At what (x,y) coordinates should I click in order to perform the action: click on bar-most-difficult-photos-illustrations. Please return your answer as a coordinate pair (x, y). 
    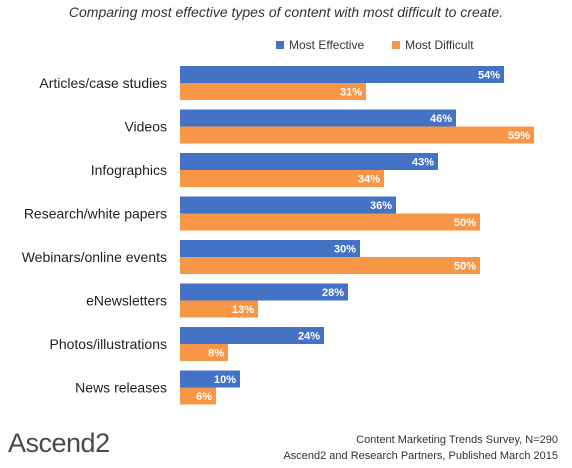
    Looking at the image, I should click on (204, 352).